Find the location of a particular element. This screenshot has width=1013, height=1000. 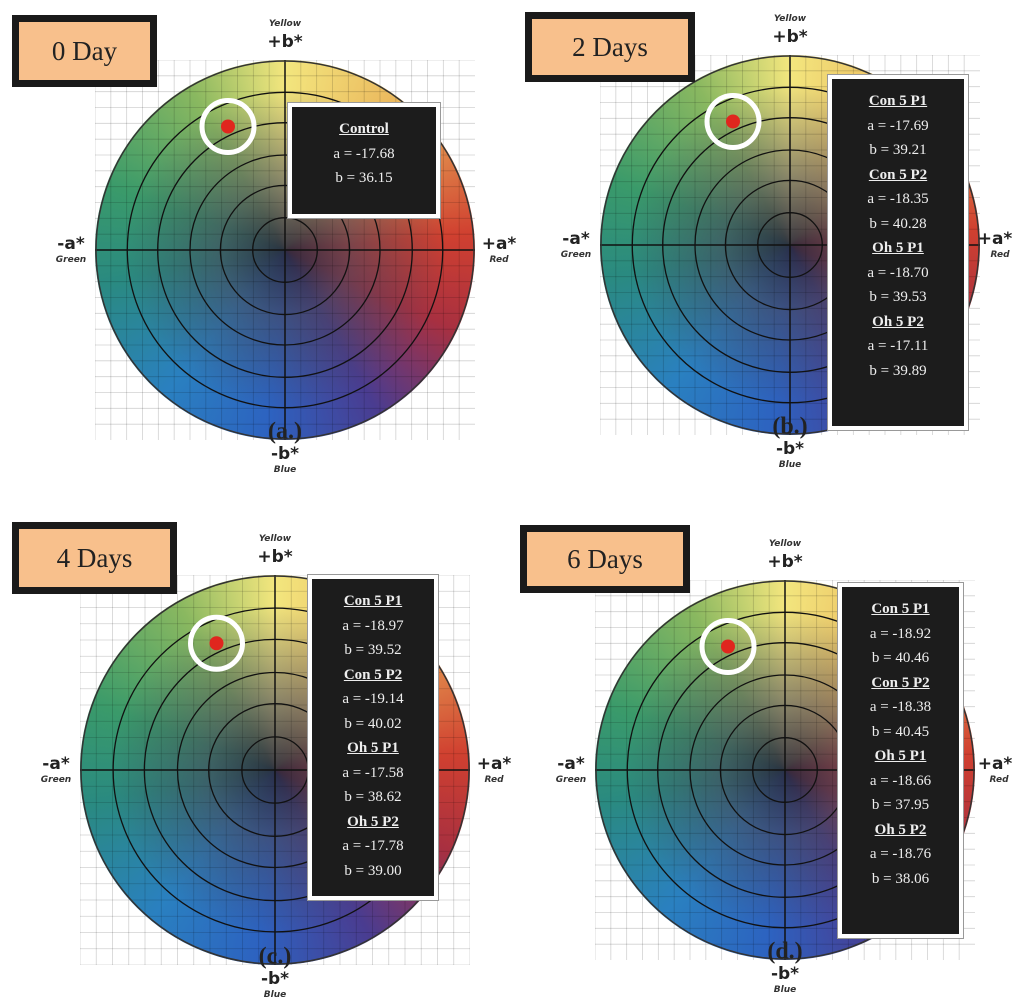

a-value: a = -18.38 is located at coordinates (900, 707).